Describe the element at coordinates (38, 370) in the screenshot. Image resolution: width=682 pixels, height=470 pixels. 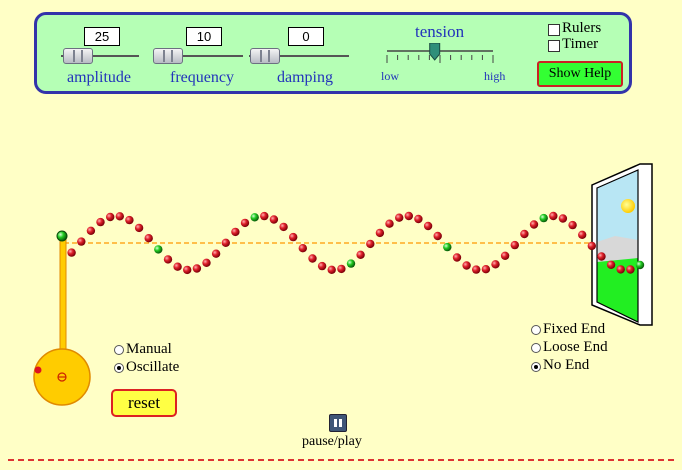
I see `oscillator-crank-dot` at that location.